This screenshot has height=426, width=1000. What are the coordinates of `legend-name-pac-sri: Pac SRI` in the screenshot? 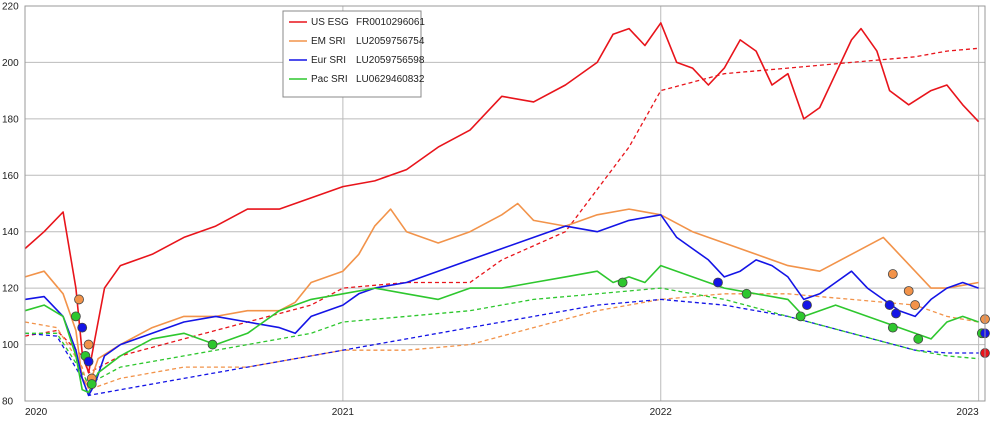 It's located at (329, 79).